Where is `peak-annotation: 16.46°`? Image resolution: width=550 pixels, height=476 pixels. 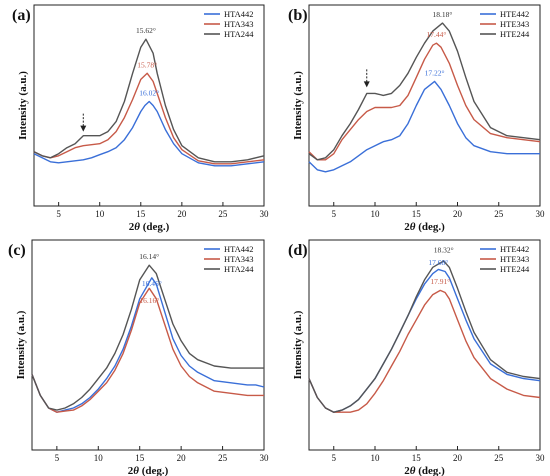 peak-annotation: 16.46° is located at coordinates (152, 283).